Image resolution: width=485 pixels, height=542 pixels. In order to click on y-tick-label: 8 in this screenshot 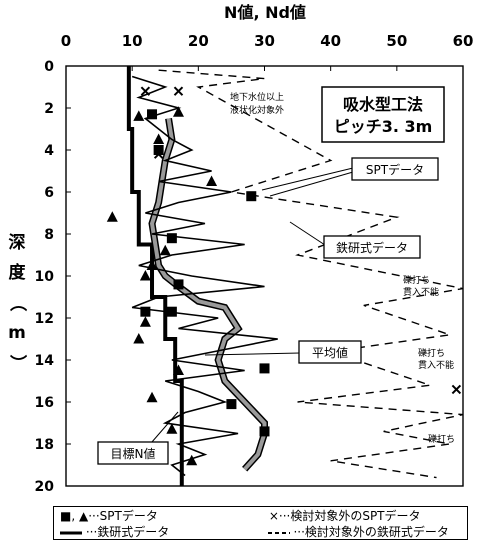, I will do `click(49, 235)`.